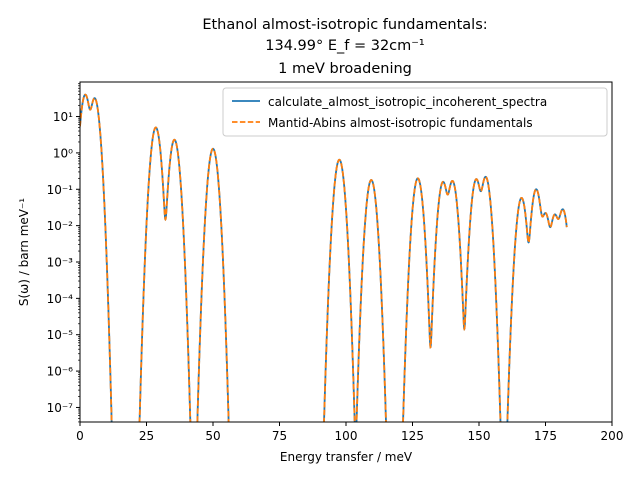 The width and height of the screenshot is (640, 484). I want to click on chart-title-line-1: Ethanol almost-isotropic fundamentals:, so click(344, 25).